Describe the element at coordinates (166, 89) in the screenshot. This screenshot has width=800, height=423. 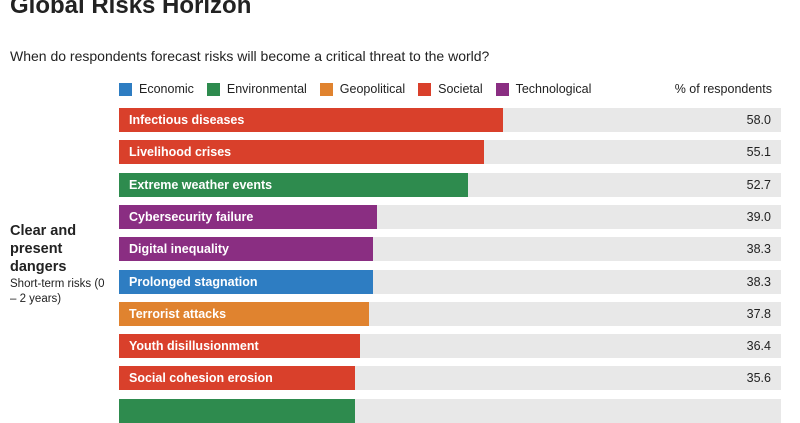
I see `legend-label: Economic` at that location.